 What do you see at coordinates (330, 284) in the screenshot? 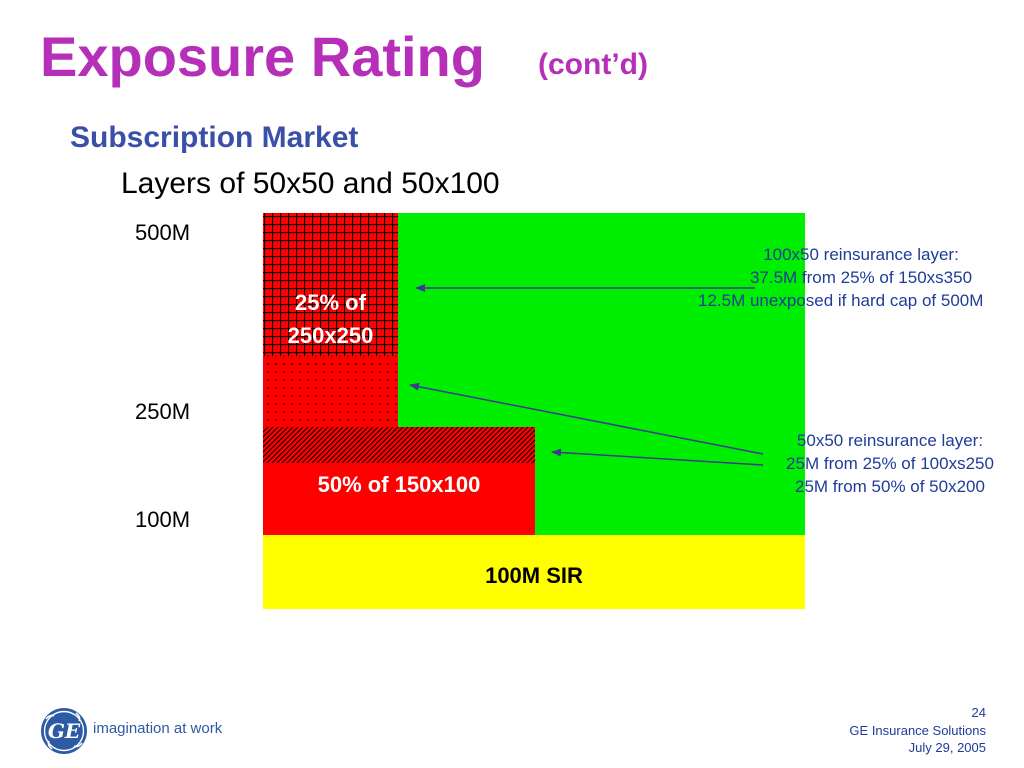
I see `grid-pattern-block` at bounding box center [330, 284].